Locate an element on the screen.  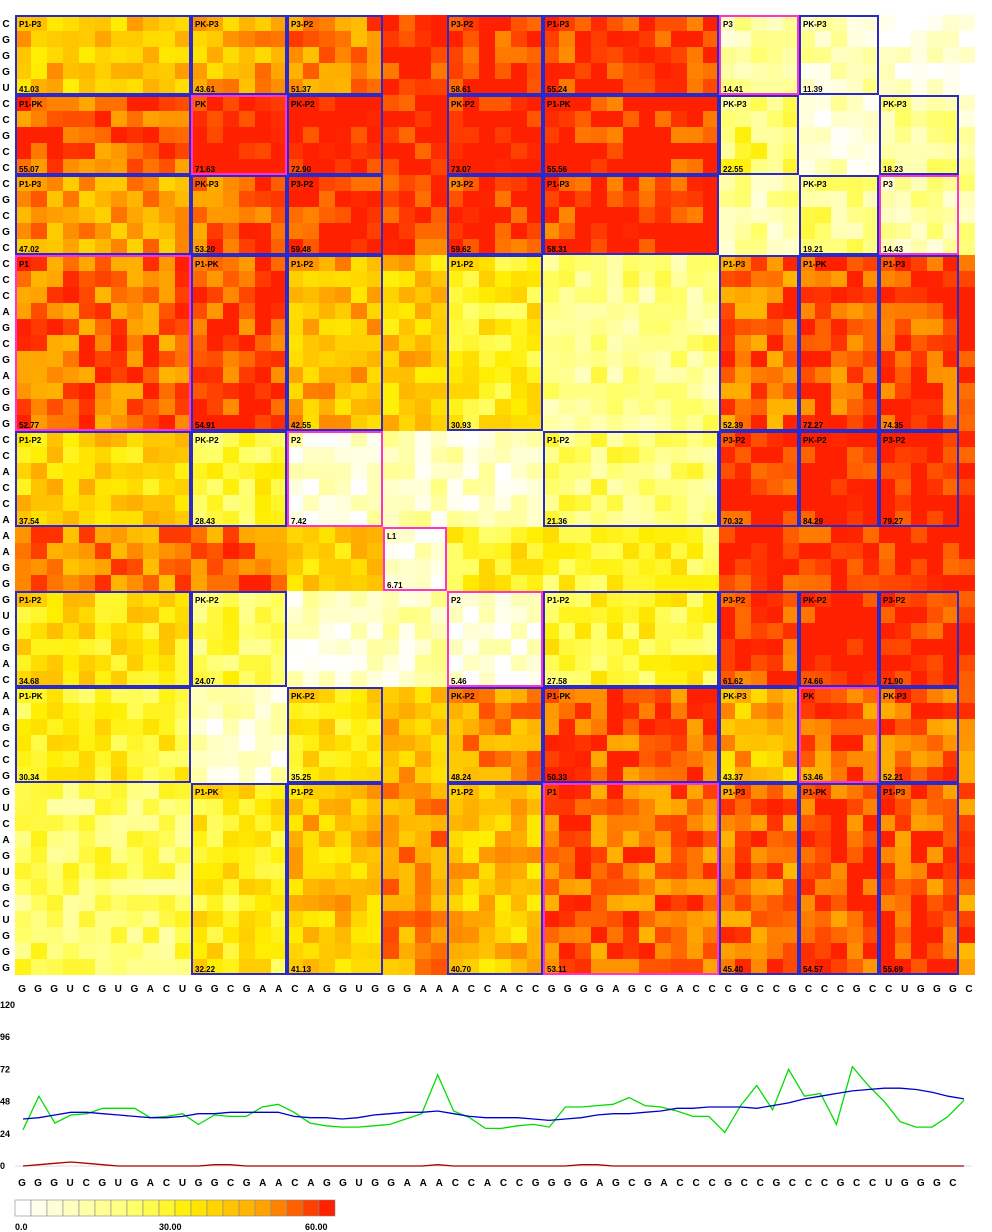
heatmap-block-label: P3-P2 is located at coordinates (462, 184).